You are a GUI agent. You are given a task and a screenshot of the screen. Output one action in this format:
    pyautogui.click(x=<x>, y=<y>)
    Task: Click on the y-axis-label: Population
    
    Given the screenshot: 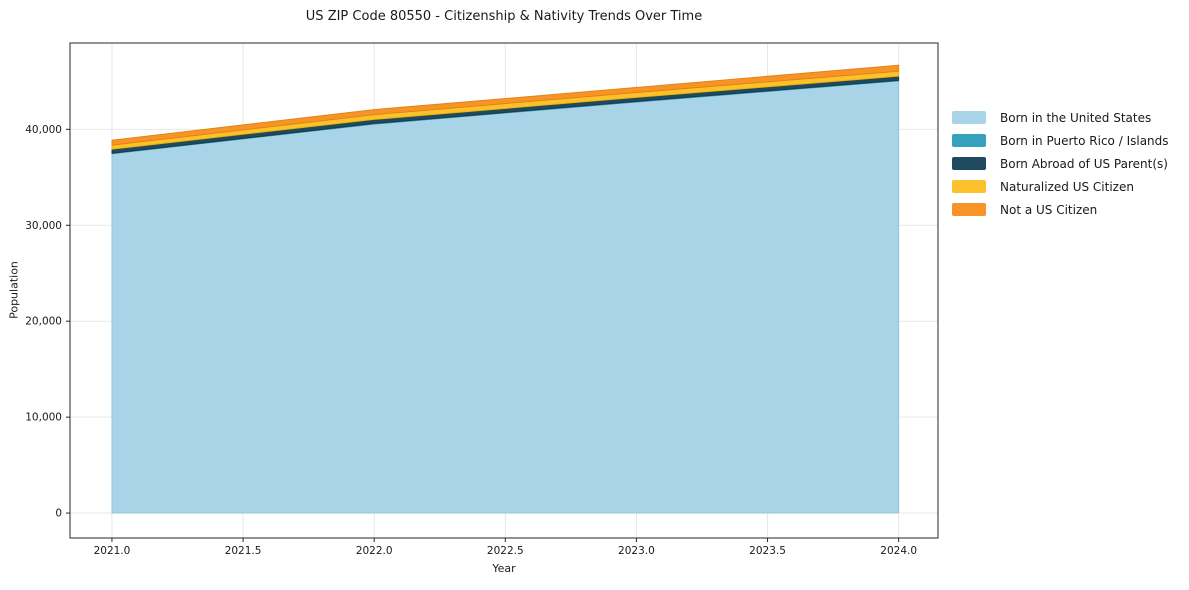 What is the action you would take?
    pyautogui.click(x=14, y=290)
    